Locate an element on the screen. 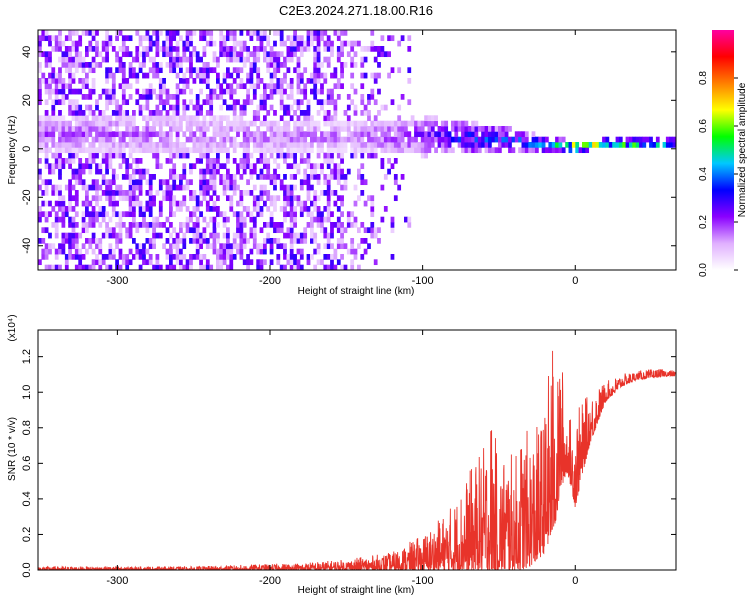 The image size is (750, 600). colorbar-label: Normalized spectral amplitude is located at coordinates (742, 149).